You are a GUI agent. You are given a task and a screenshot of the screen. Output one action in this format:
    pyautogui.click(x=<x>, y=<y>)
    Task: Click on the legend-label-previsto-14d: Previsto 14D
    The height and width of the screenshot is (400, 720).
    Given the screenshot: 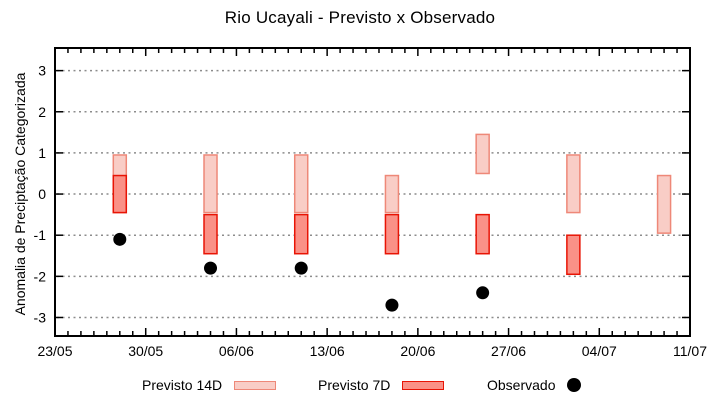 What is the action you would take?
    pyautogui.click(x=182, y=385)
    